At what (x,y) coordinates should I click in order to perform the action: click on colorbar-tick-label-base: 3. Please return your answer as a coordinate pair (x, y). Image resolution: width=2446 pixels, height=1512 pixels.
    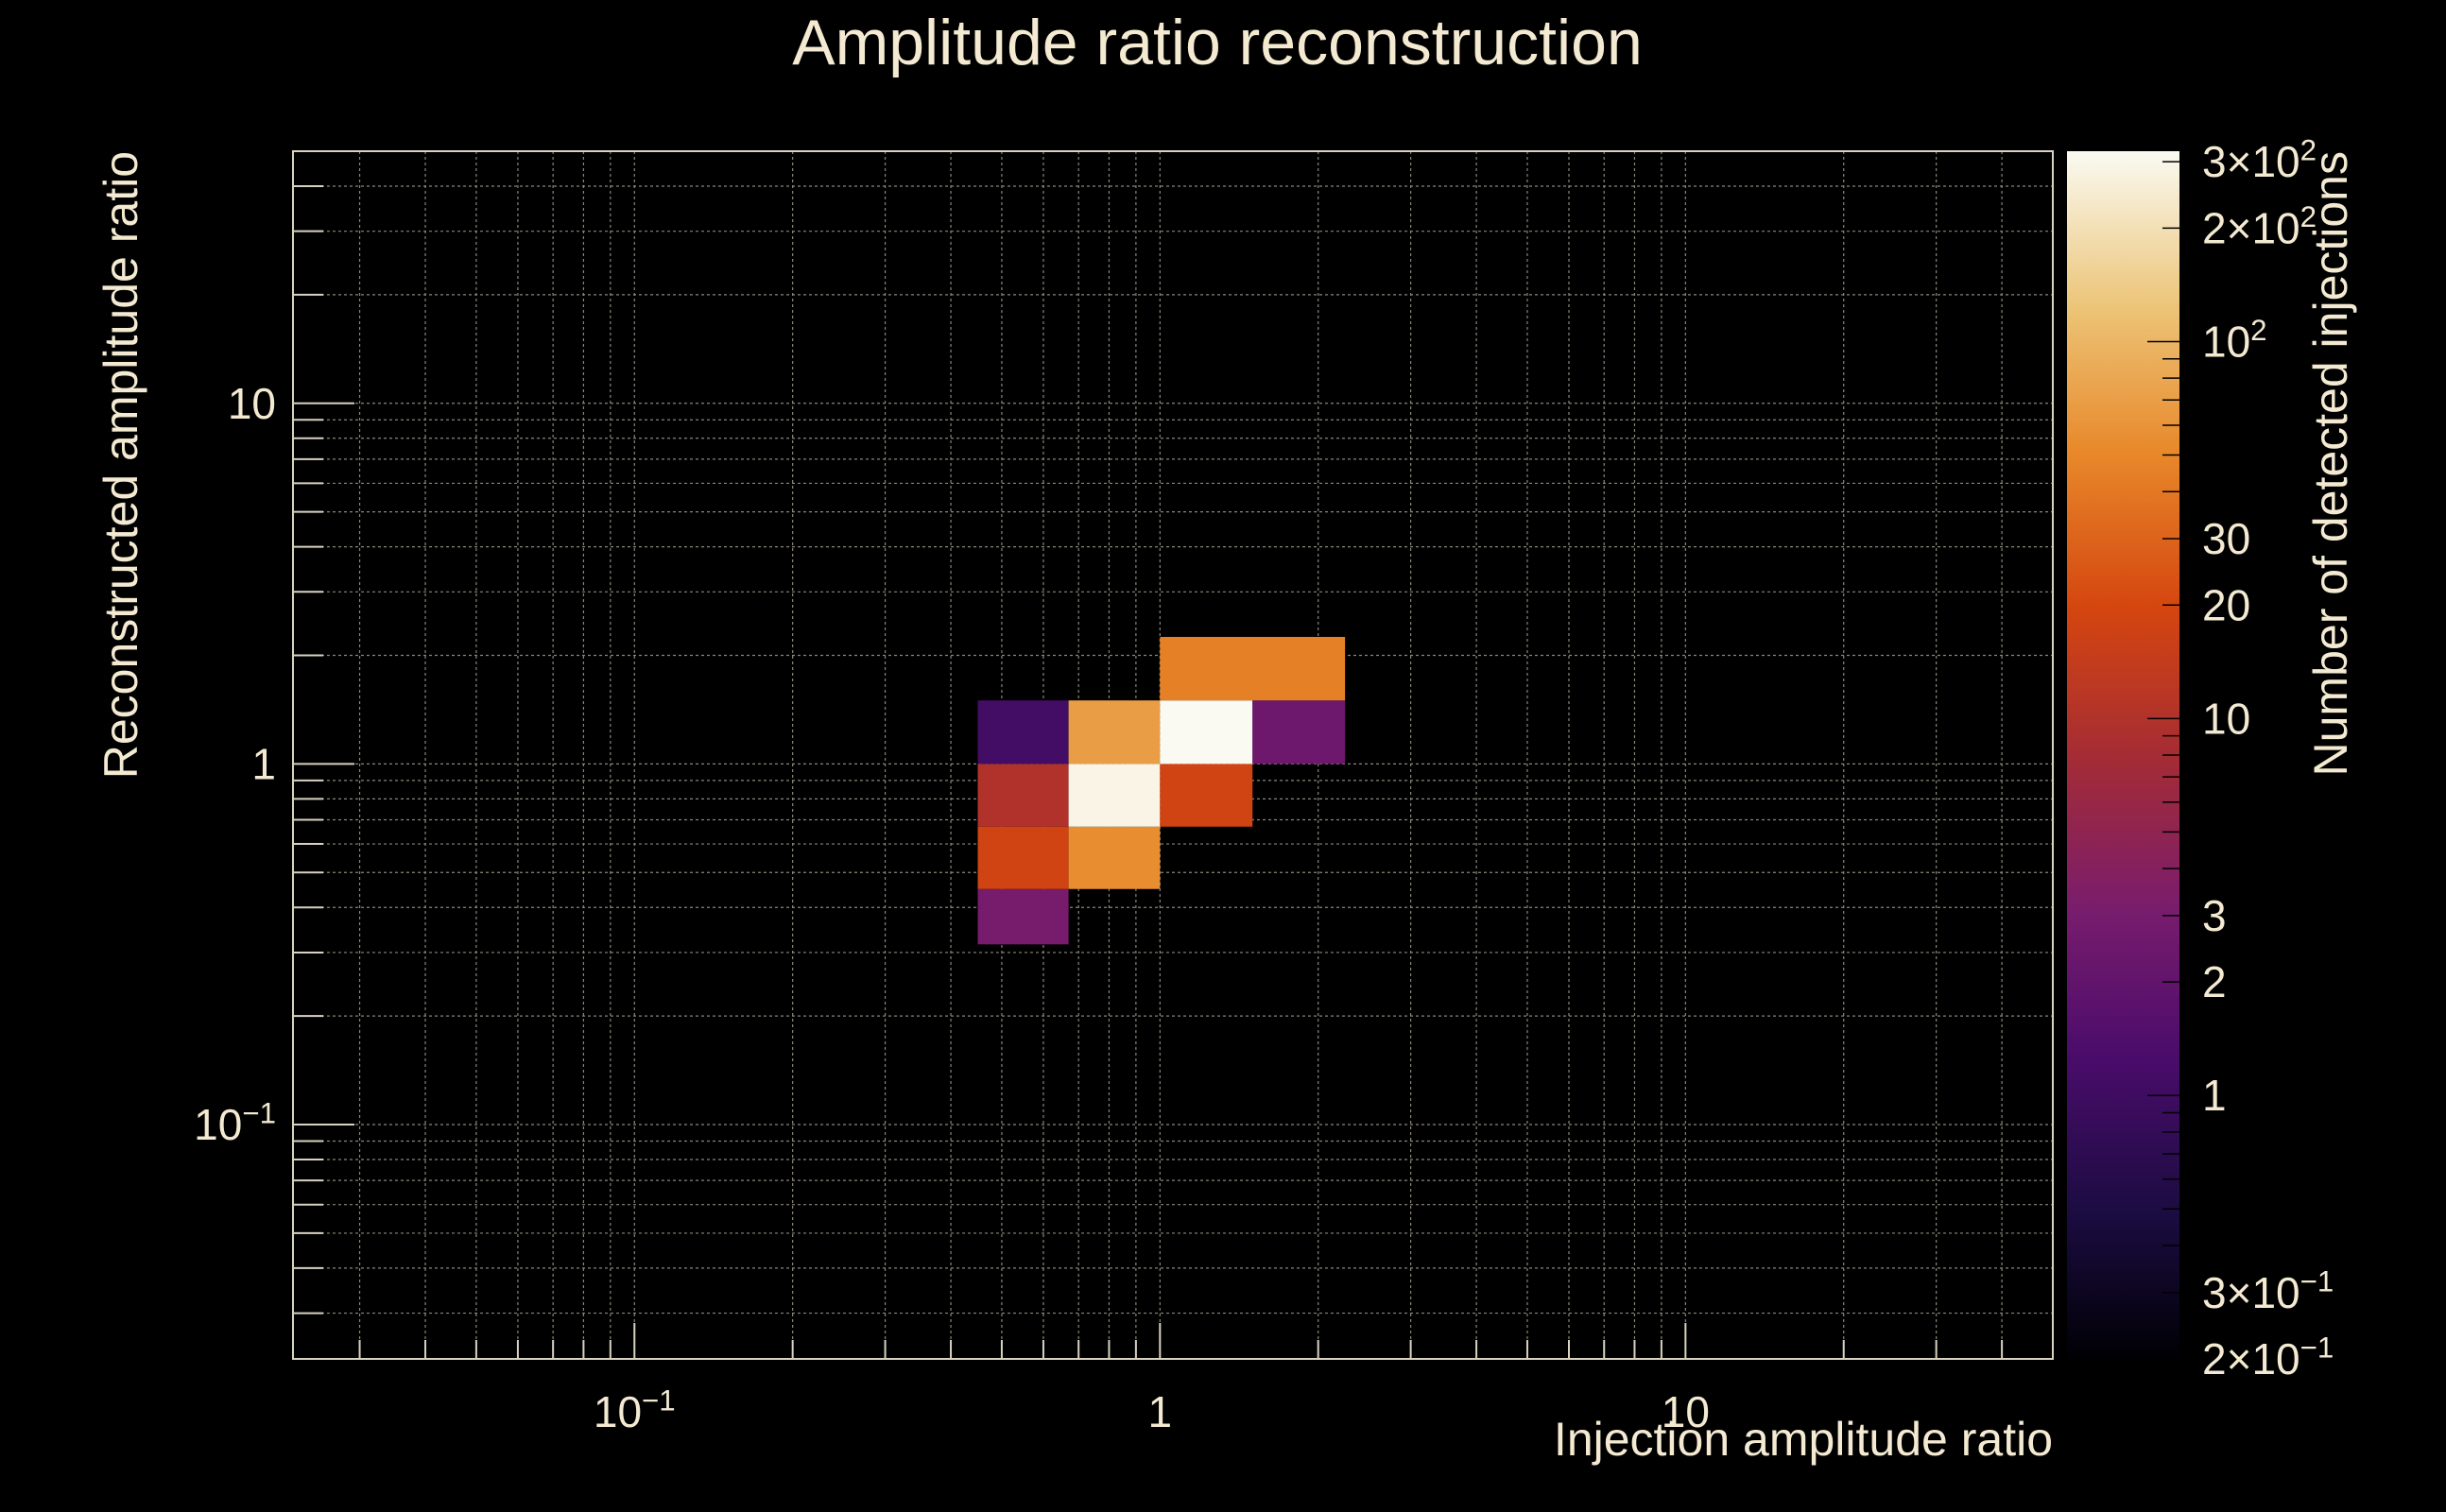
    Looking at the image, I should click on (2214, 915).